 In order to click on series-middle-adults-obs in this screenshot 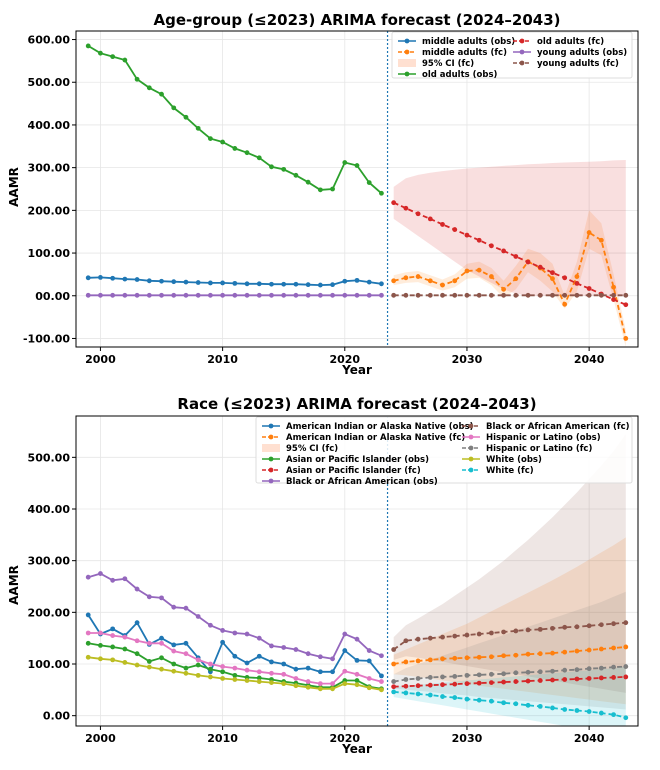, I will do `click(234, 281)`.